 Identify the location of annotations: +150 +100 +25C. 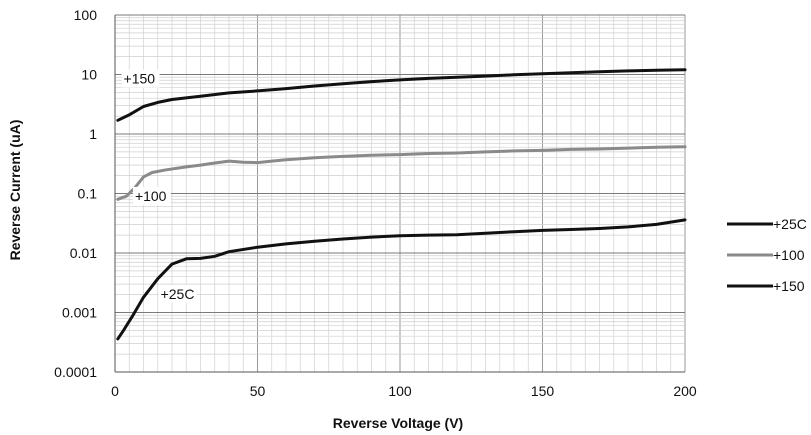
(159, 186).